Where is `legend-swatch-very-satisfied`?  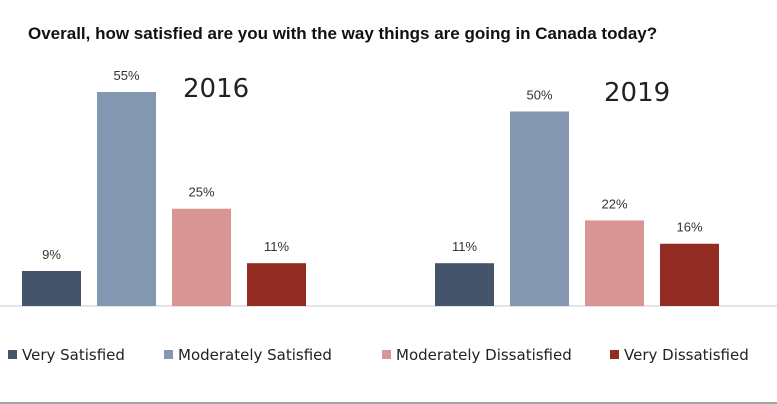 legend-swatch-very-satisfied is located at coordinates (12, 354).